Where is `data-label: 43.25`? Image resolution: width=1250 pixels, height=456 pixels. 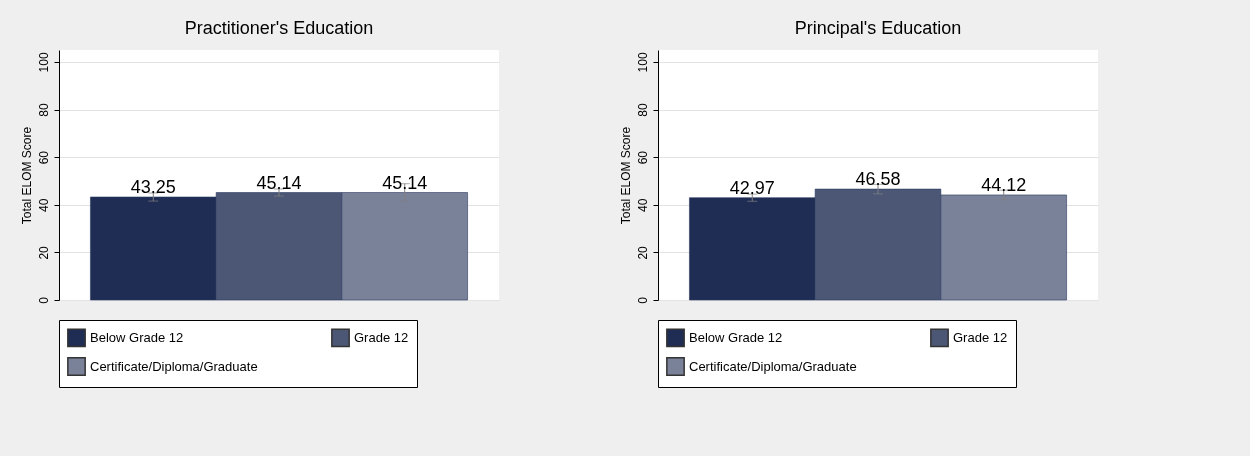
data-label: 43.25 is located at coordinates (153, 187).